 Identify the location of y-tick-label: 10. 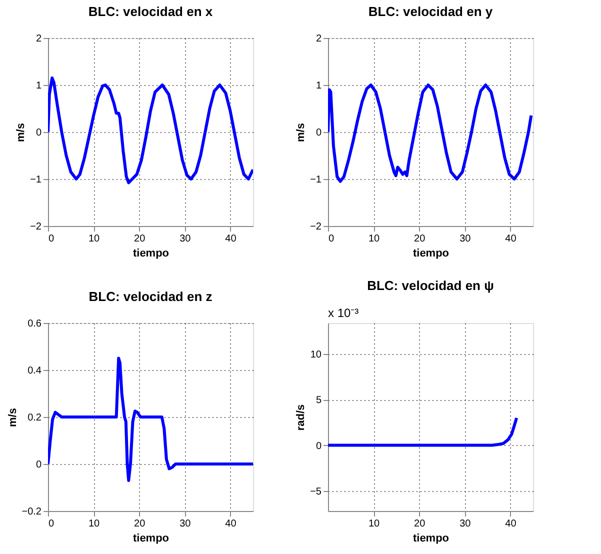
(316, 355).